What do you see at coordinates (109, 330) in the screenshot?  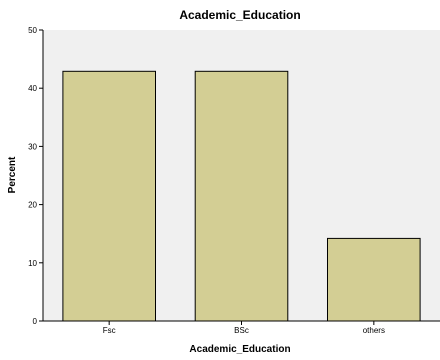 I see `x-tick-label: Fsc` at bounding box center [109, 330].